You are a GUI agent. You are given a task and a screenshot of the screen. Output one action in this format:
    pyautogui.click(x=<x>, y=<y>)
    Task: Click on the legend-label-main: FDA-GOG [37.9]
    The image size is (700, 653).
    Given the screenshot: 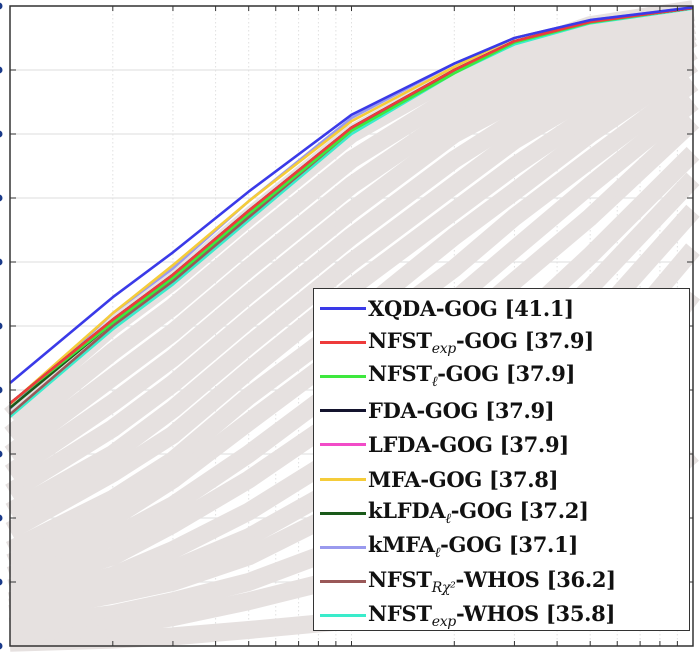 What is the action you would take?
    pyautogui.click(x=461, y=411)
    